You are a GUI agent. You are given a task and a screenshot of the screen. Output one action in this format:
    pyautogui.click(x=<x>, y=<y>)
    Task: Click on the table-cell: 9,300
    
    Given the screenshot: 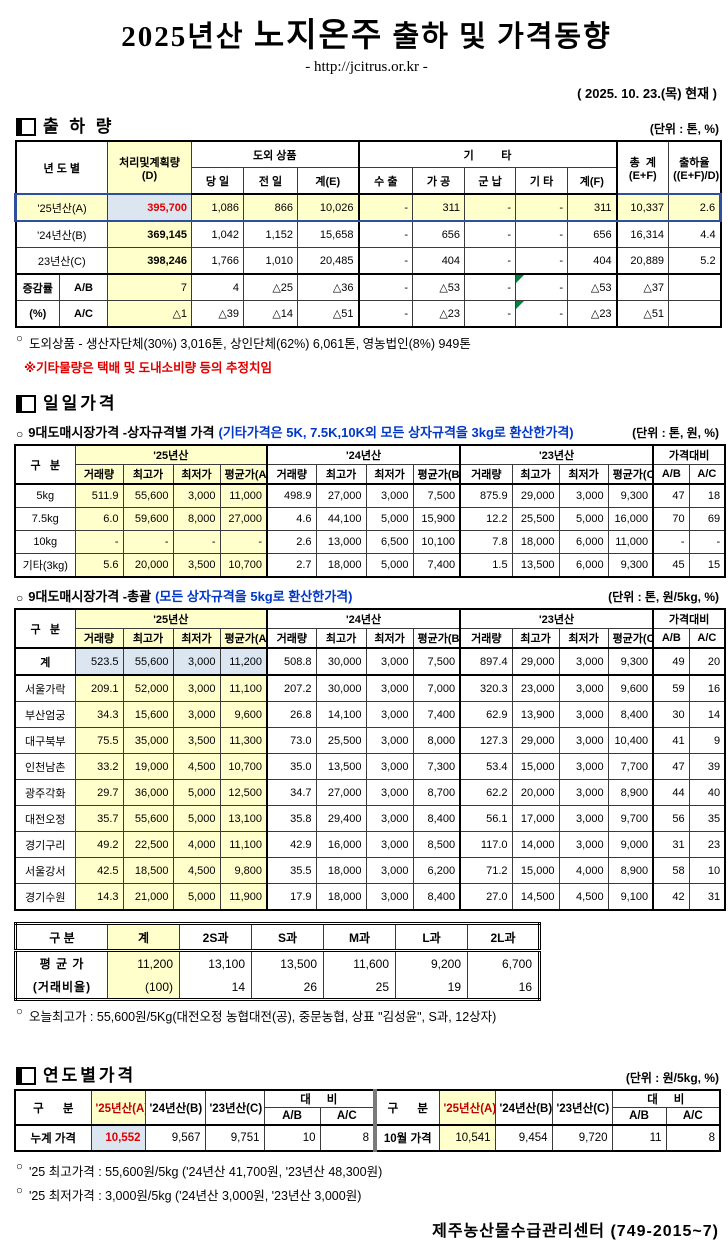 What is the action you would take?
    pyautogui.click(x=630, y=565)
    